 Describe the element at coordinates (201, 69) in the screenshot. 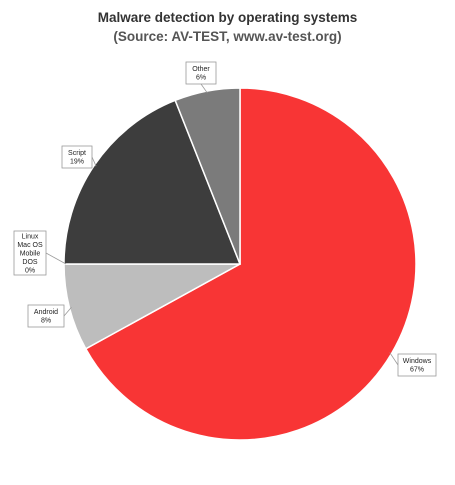

I see `slice-name-label: Other` at that location.